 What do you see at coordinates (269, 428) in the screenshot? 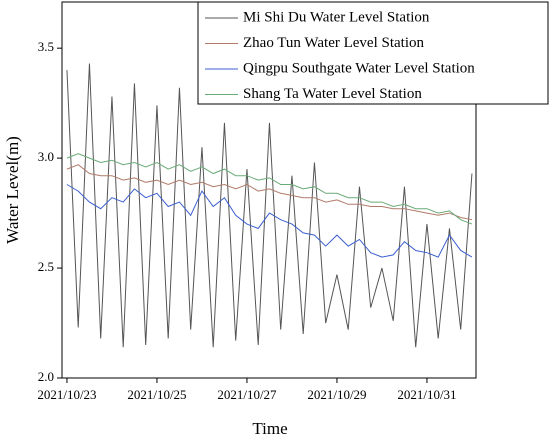
I see `x-axis-label: Time` at bounding box center [269, 428].